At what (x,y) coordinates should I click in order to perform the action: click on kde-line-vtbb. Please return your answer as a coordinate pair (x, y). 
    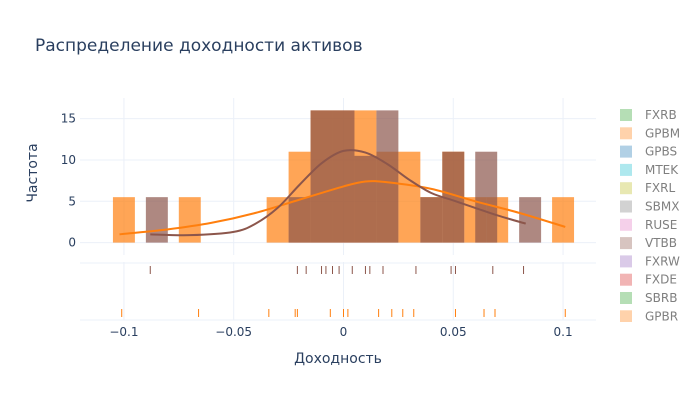
    Looking at the image, I should click on (338, 193).